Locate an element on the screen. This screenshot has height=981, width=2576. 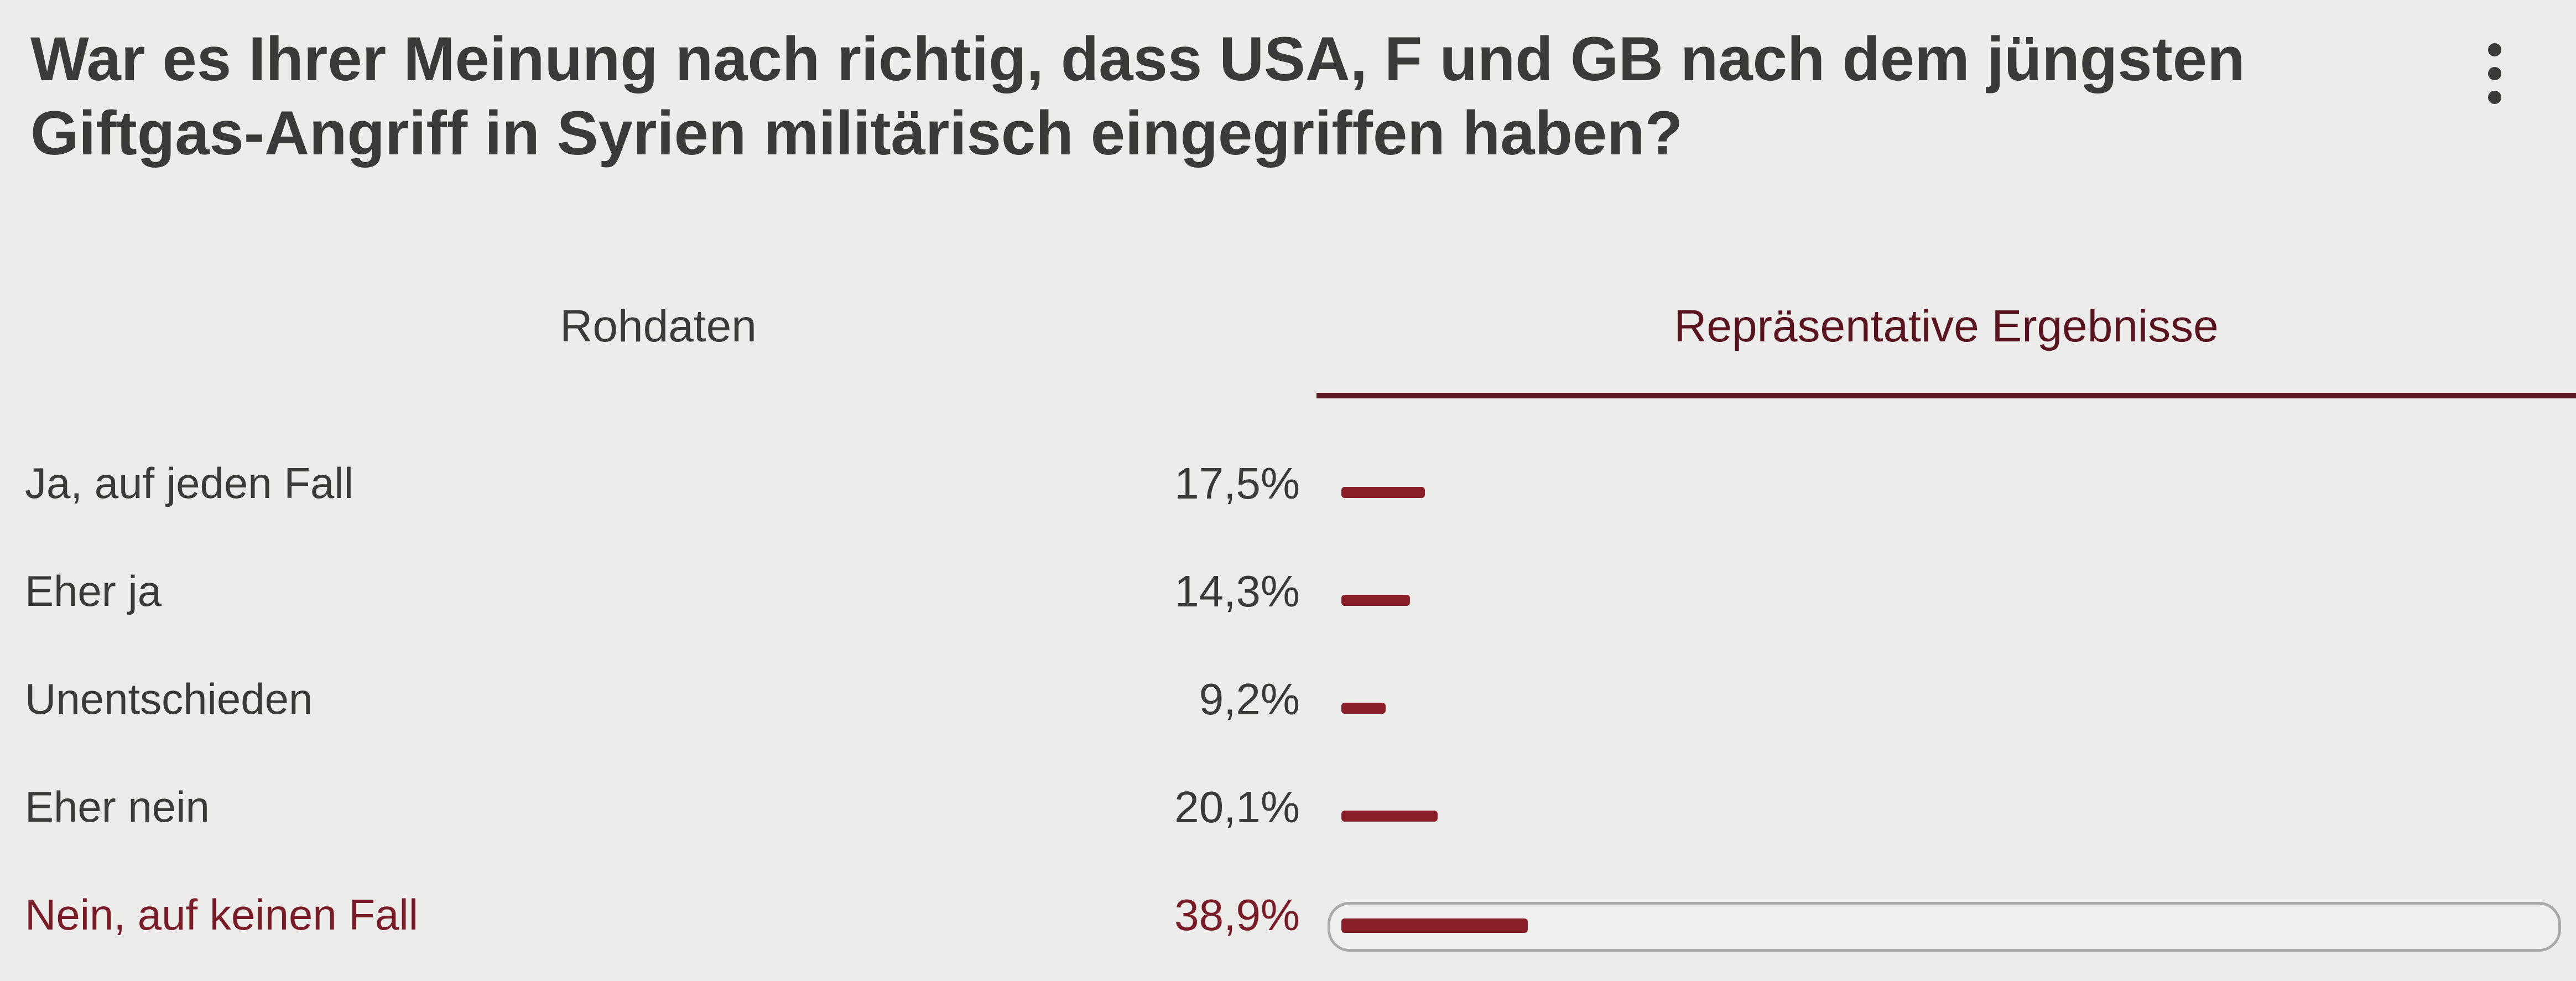
more-options-icon is located at coordinates (2495, 73).